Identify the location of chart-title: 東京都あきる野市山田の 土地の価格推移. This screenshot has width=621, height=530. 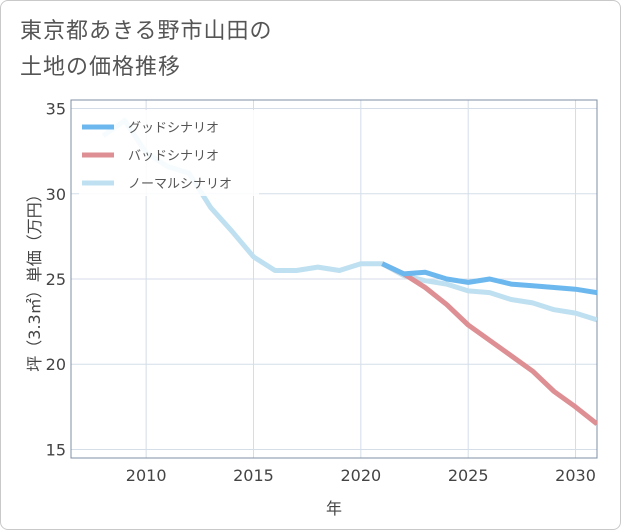
(146, 50).